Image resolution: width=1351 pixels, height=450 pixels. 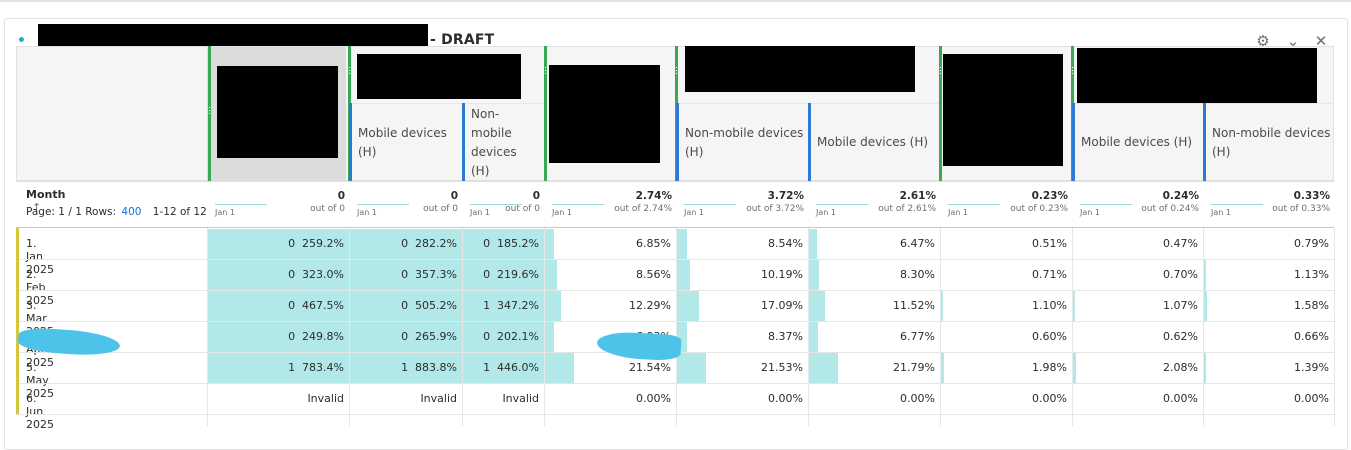 What do you see at coordinates (45, 201) in the screenshot?
I see `dimension-header: Month ↑` at bounding box center [45, 201].